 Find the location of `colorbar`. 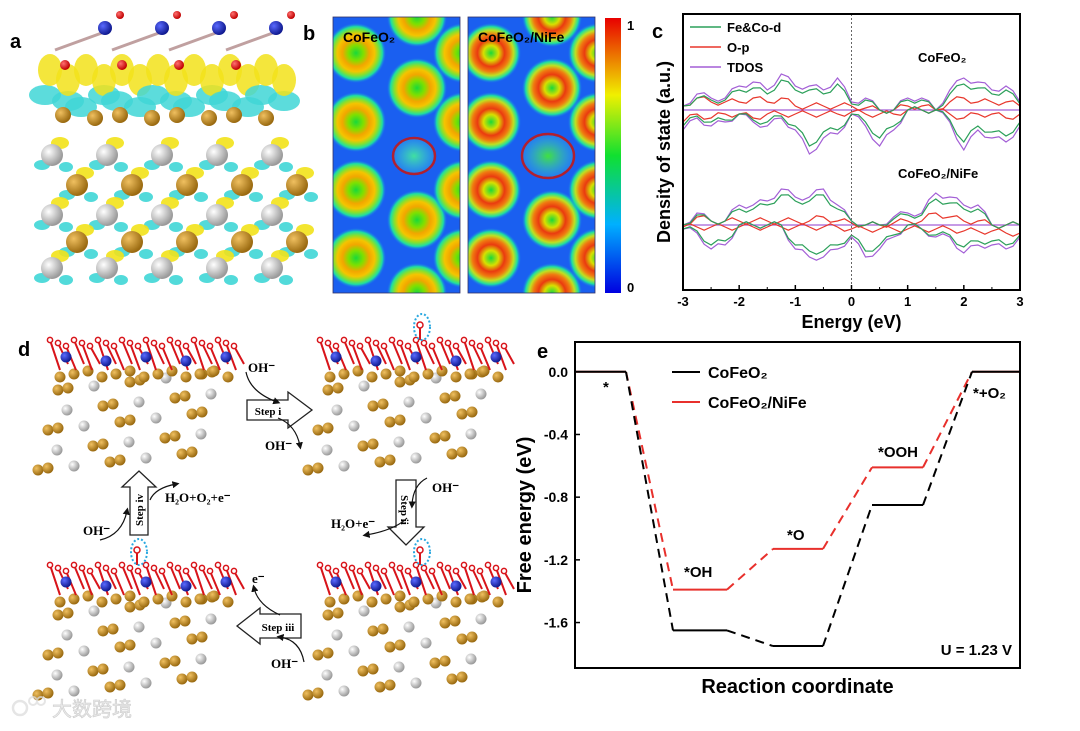

colorbar is located at coordinates (613, 155).